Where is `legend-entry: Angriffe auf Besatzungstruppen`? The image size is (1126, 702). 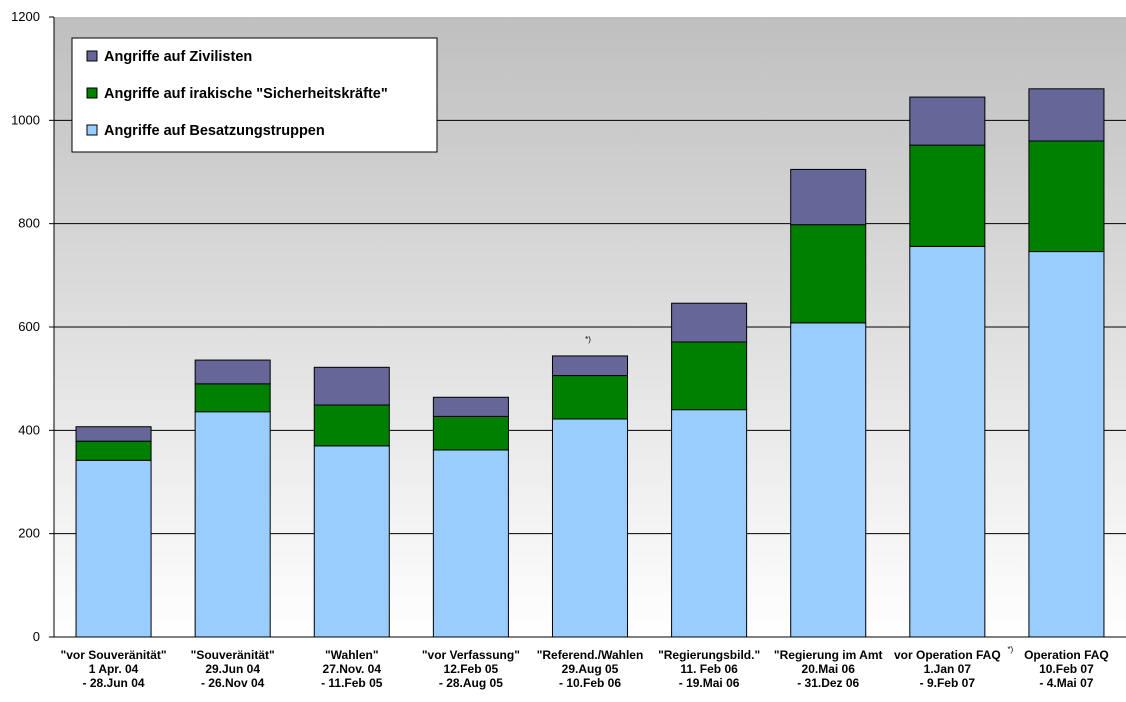 legend-entry: Angriffe auf Besatzungstruppen is located at coordinates (214, 131).